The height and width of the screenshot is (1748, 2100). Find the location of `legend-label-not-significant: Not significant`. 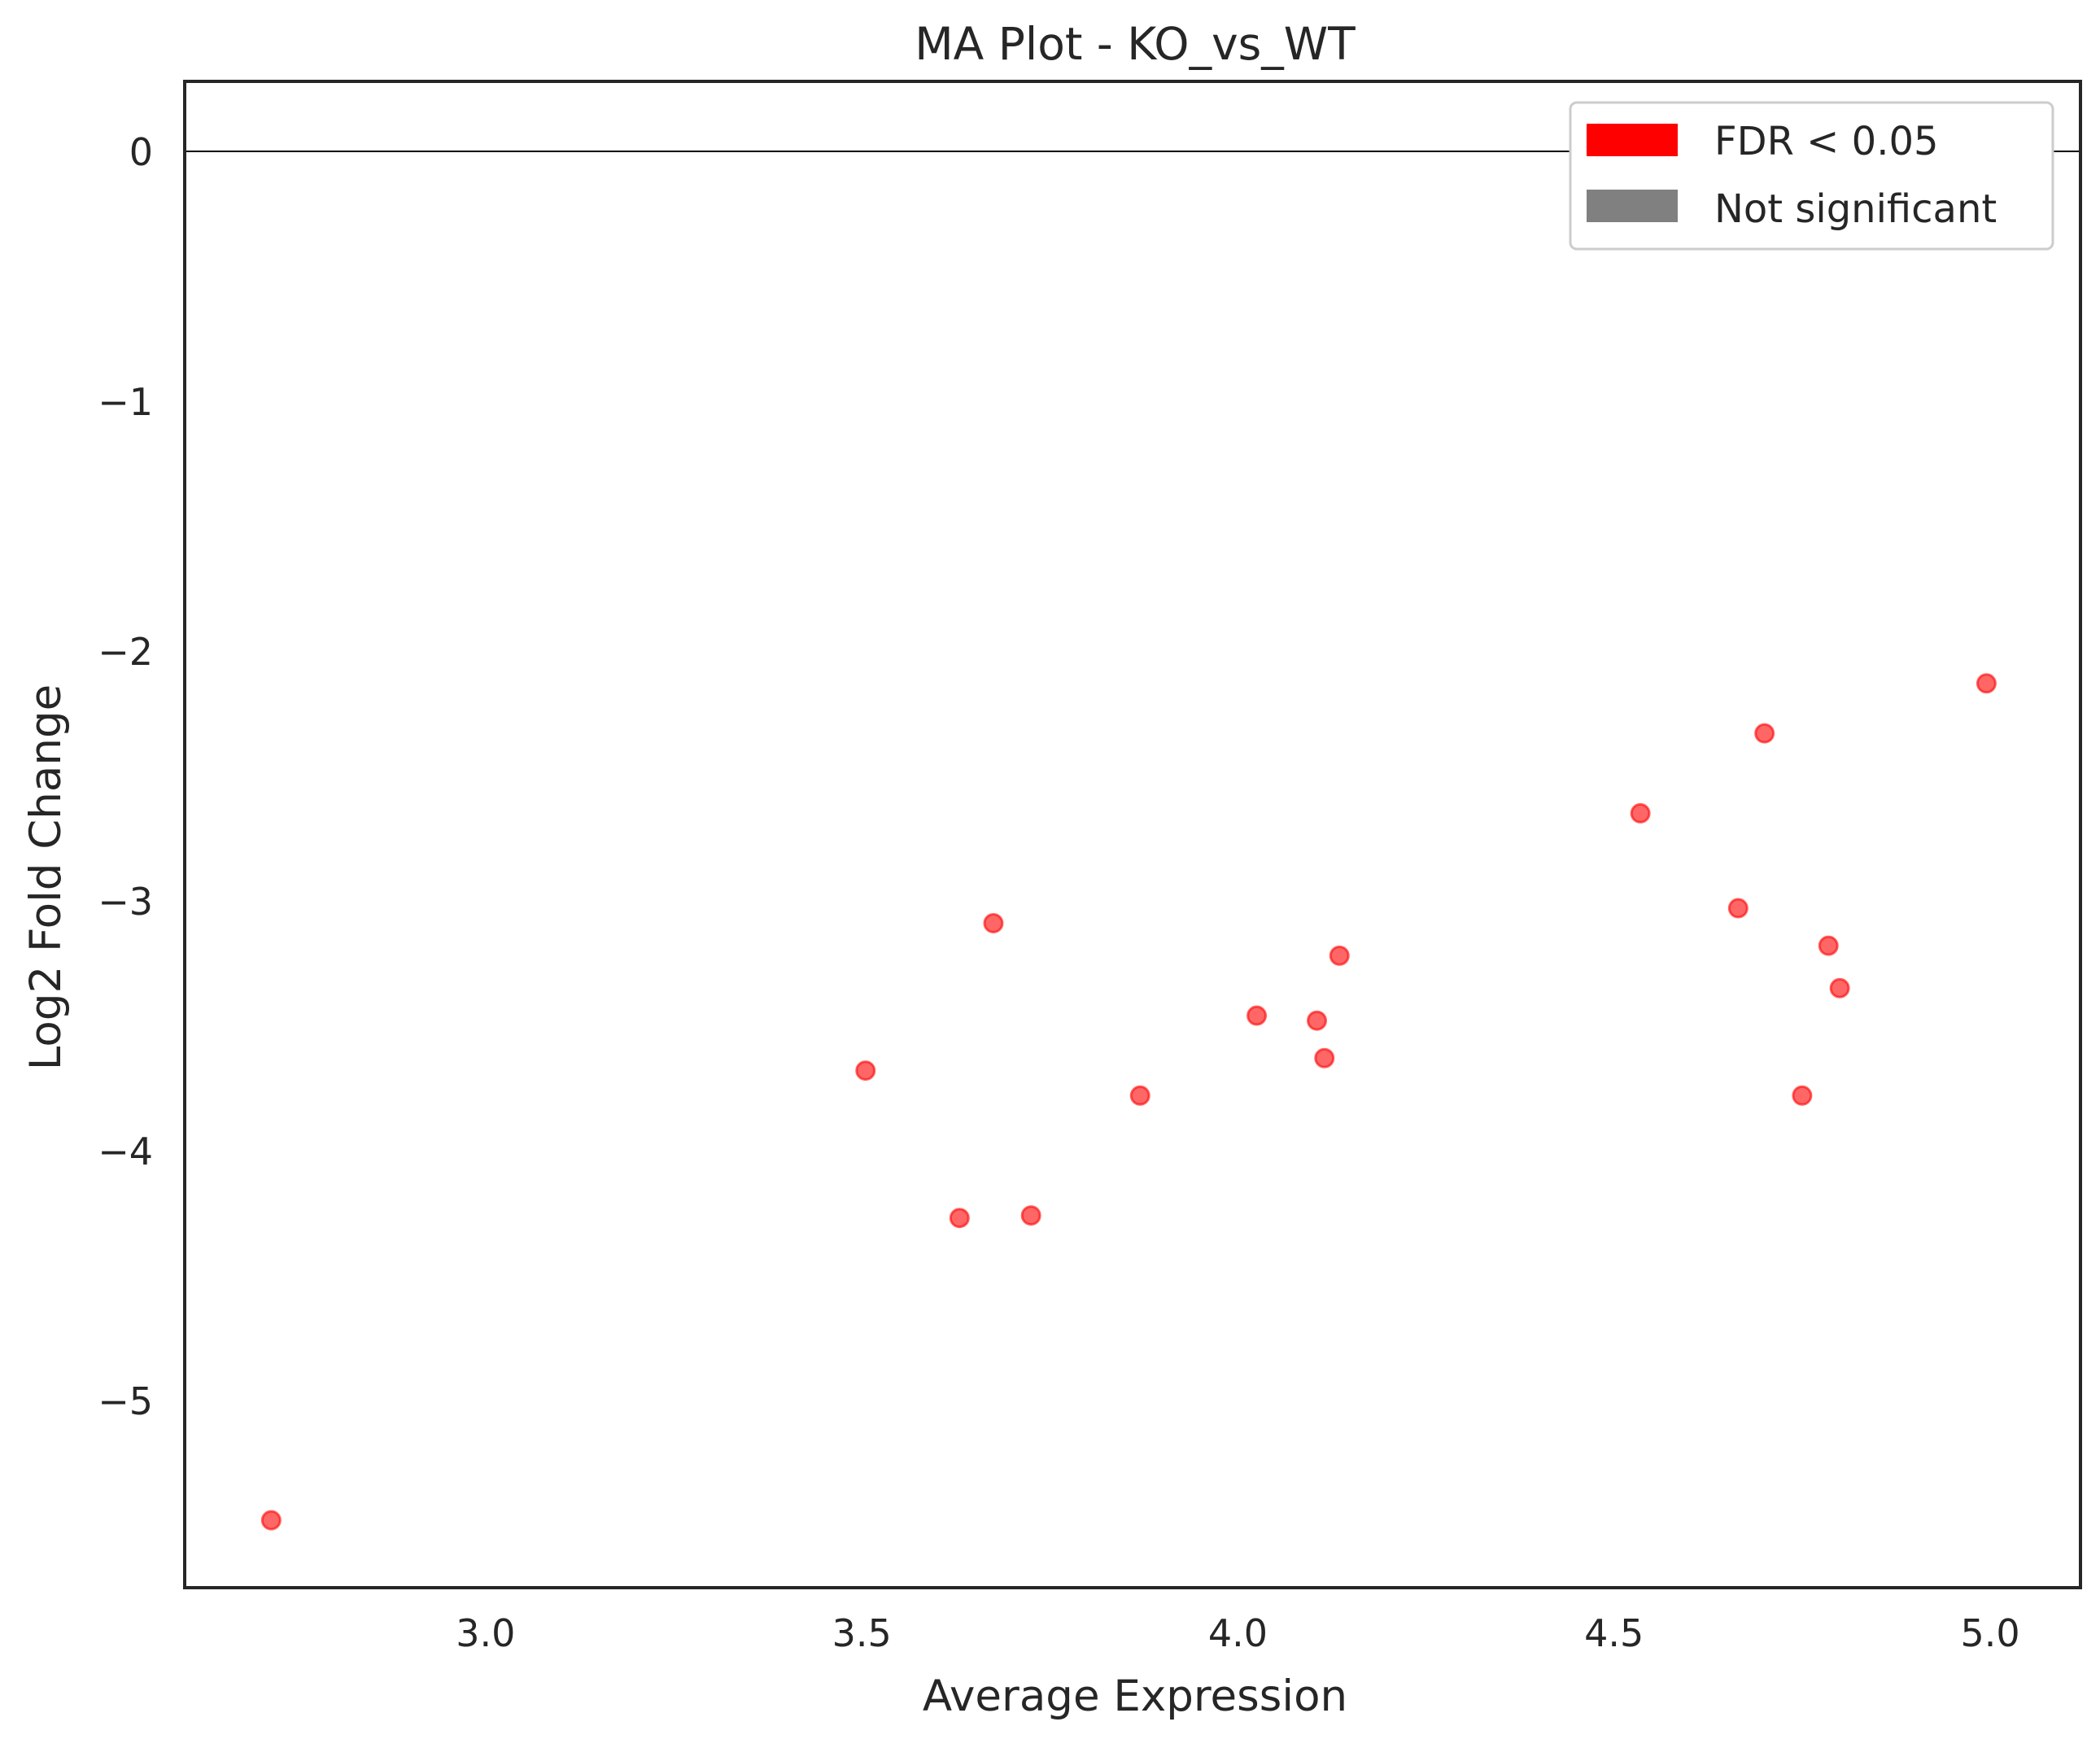

legend-label-not-significant: Not significant is located at coordinates (1855, 209).